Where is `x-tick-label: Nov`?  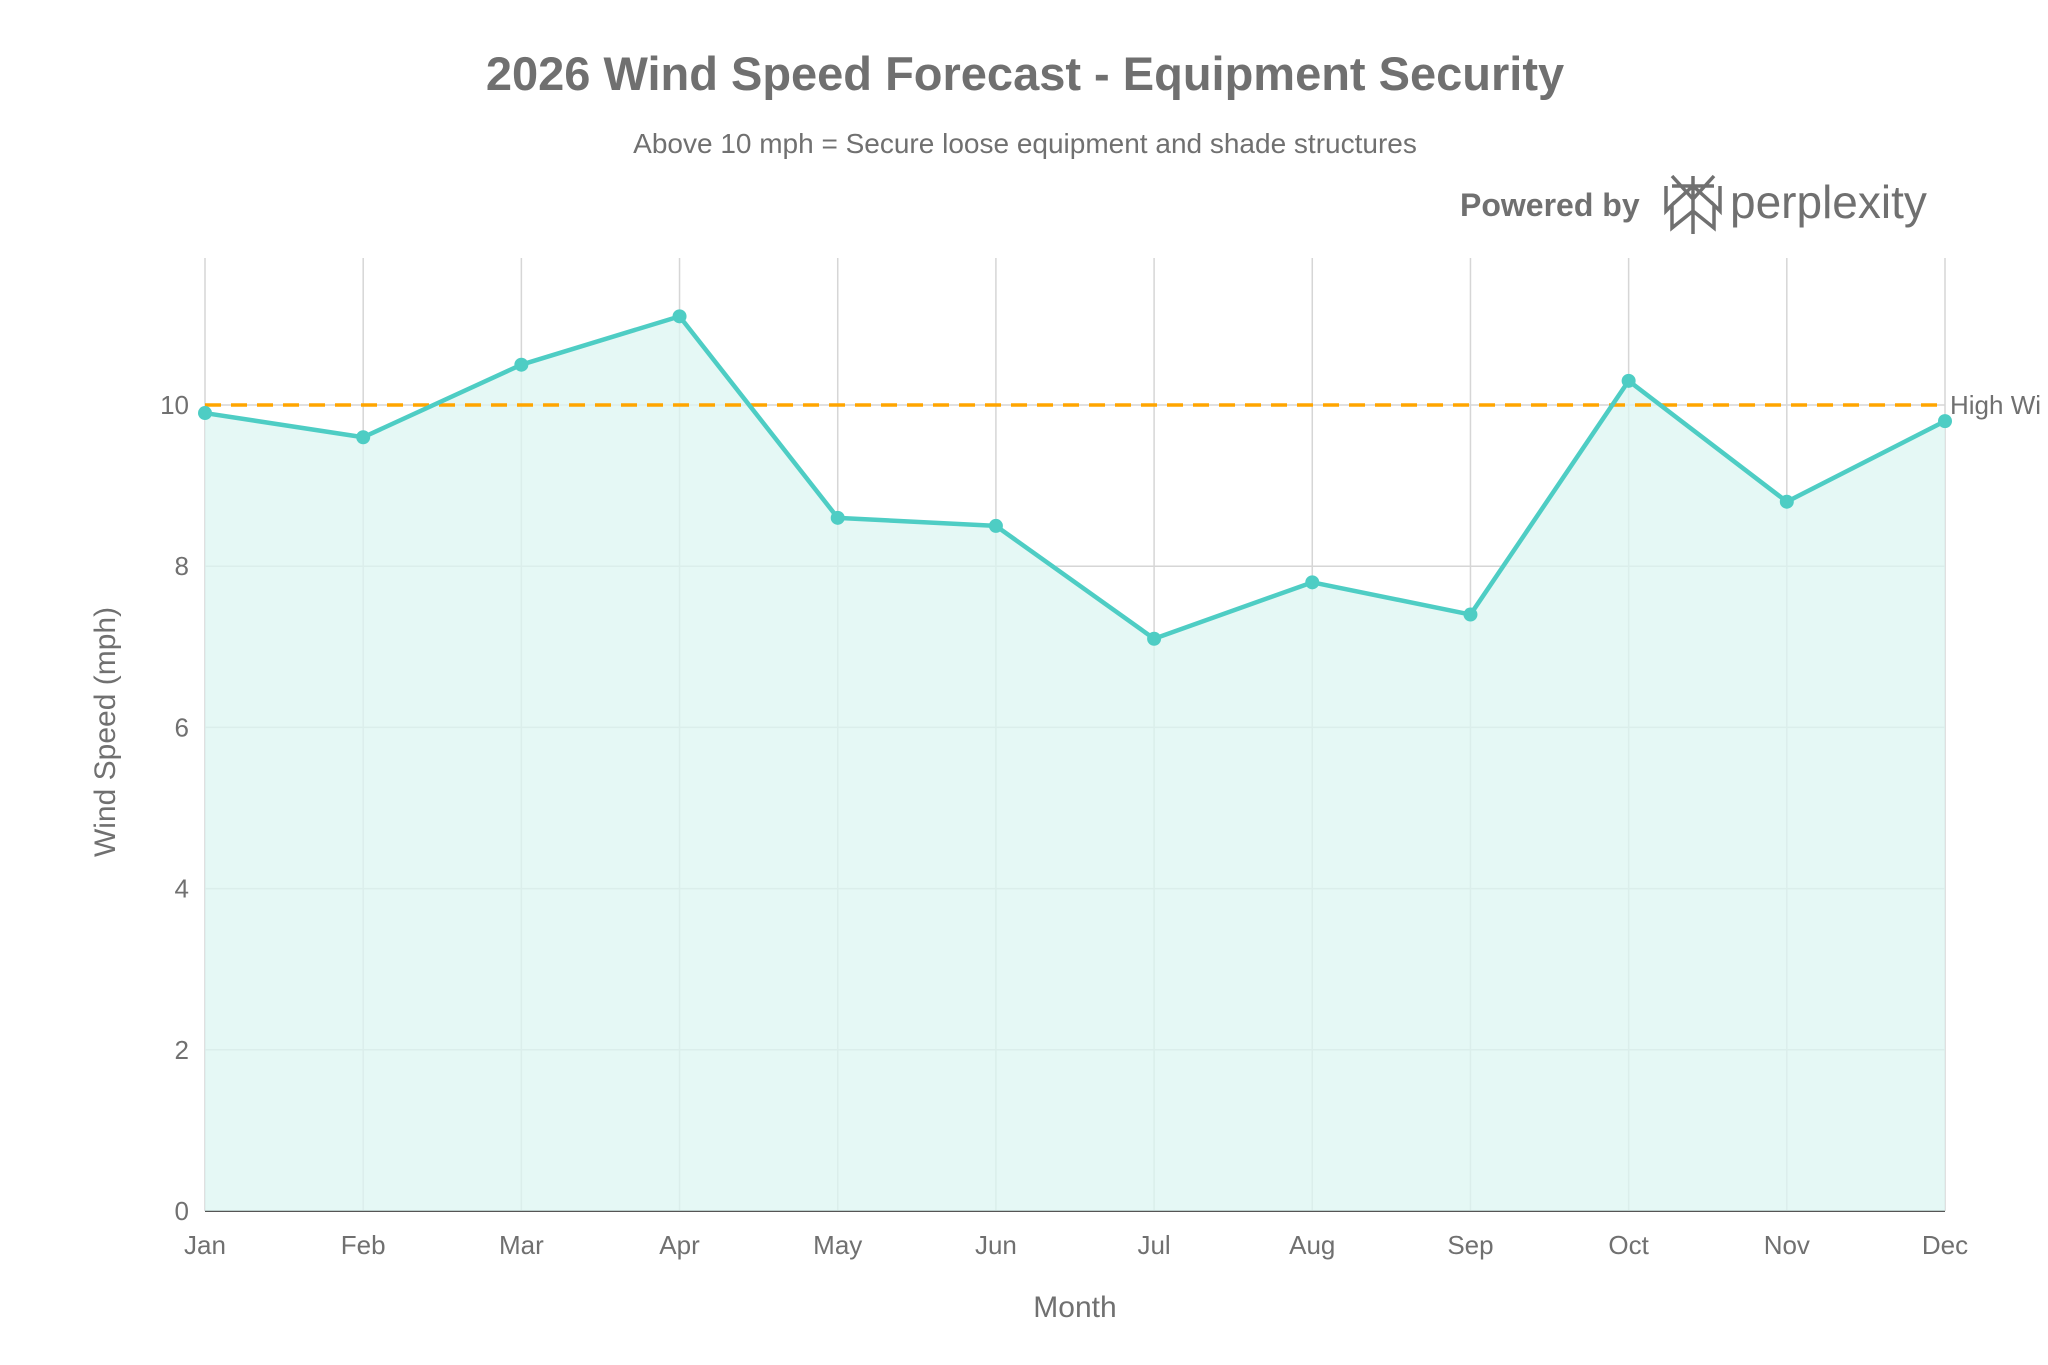
x-tick-label: Nov is located at coordinates (1787, 1245).